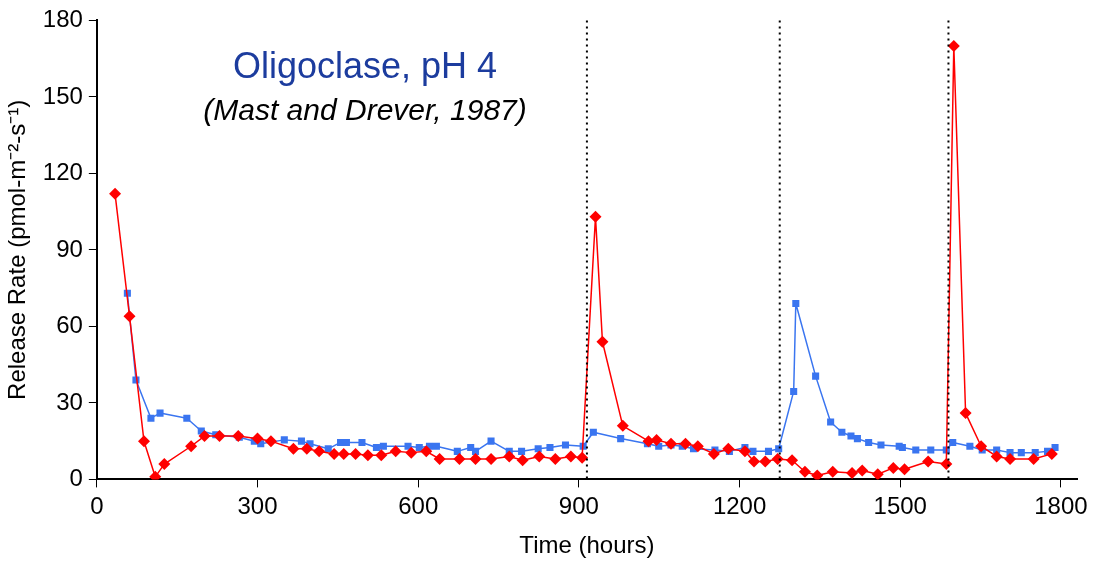 This screenshot has height=565, width=1103. Describe the element at coordinates (1061, 506) in the screenshot. I see `x-tick-label: 1800` at that location.